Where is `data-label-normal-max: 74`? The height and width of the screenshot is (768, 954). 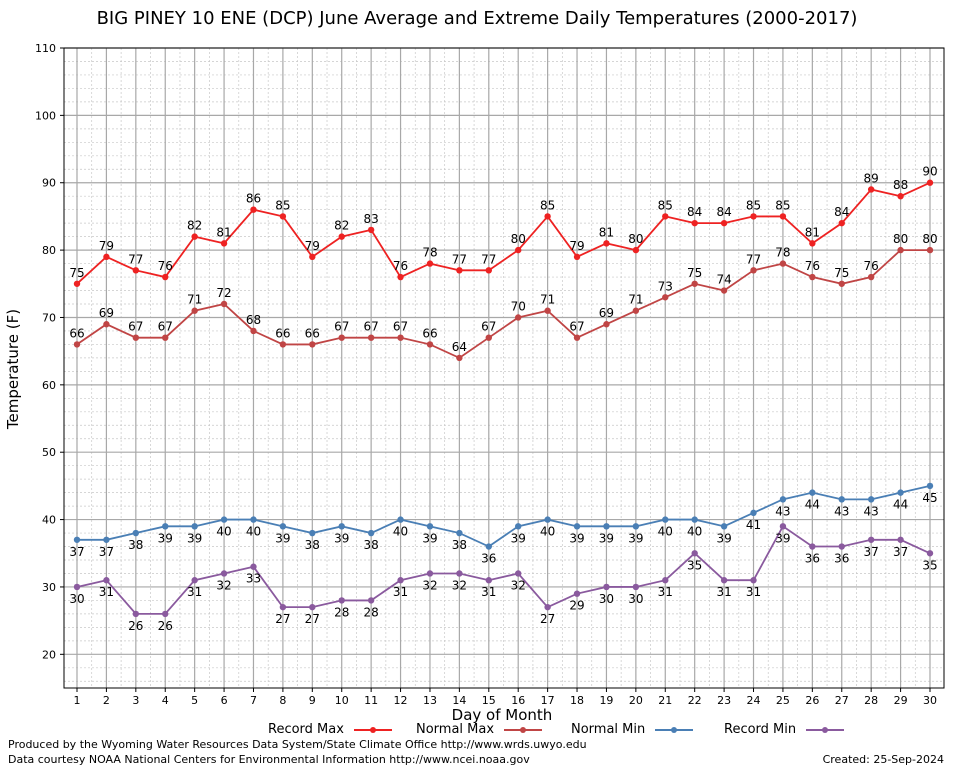 data-label-normal-max: 74 is located at coordinates (723, 280).